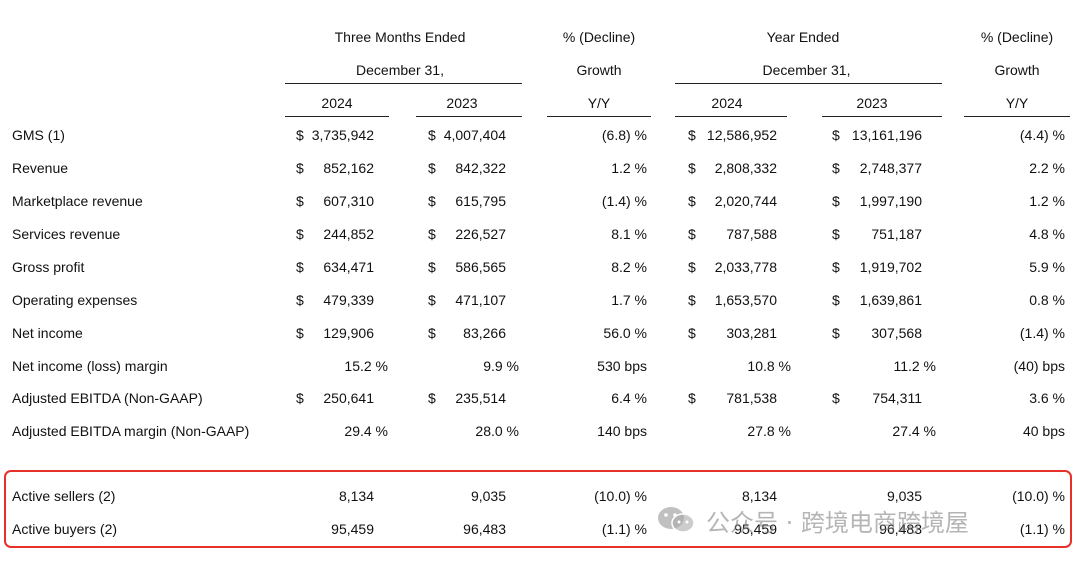 The height and width of the screenshot is (563, 1080). What do you see at coordinates (731, 116) in the screenshot?
I see `header-rule-y-2024` at bounding box center [731, 116].